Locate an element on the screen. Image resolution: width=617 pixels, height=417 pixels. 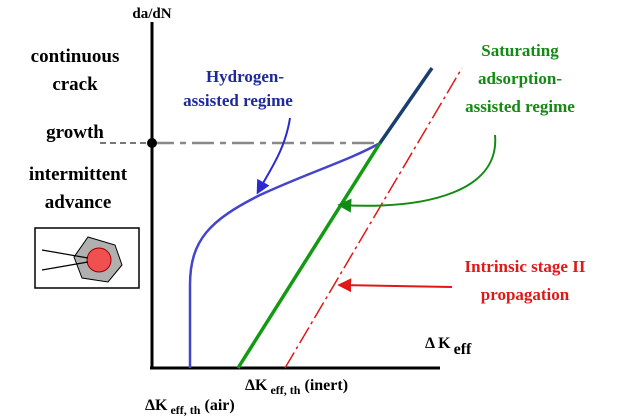
threshold-tail: (inert) is located at coordinates (326, 385).